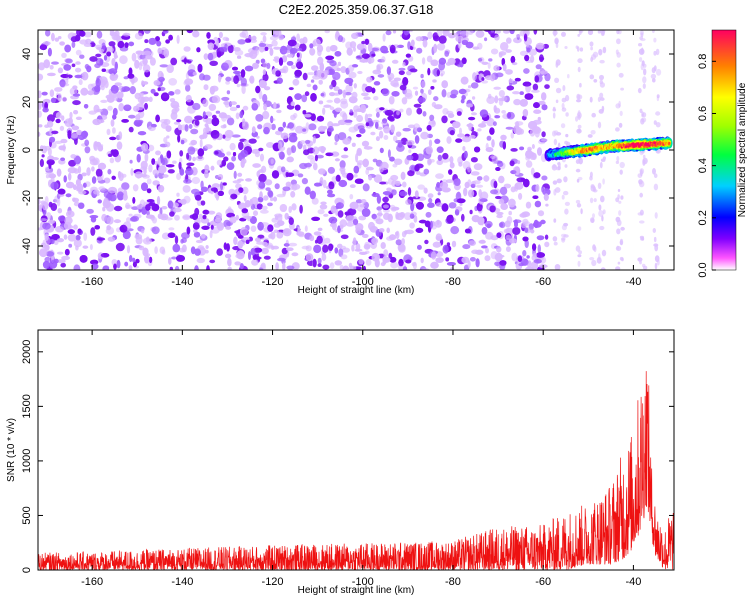  What do you see at coordinates (27, 352) in the screenshot?
I see `y-tick-label: 2000` at bounding box center [27, 352].